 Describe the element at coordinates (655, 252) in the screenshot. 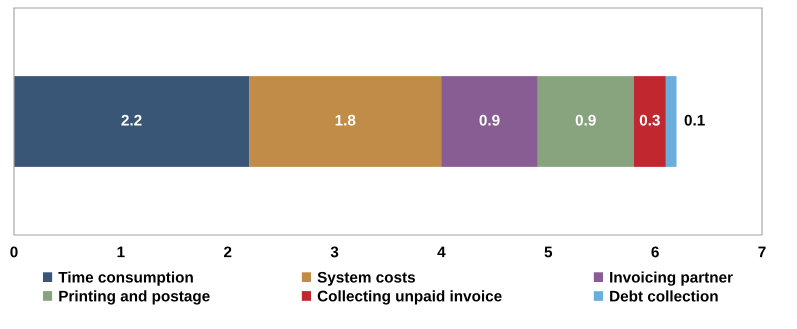

I see `x-tick-label: 6` at that location.